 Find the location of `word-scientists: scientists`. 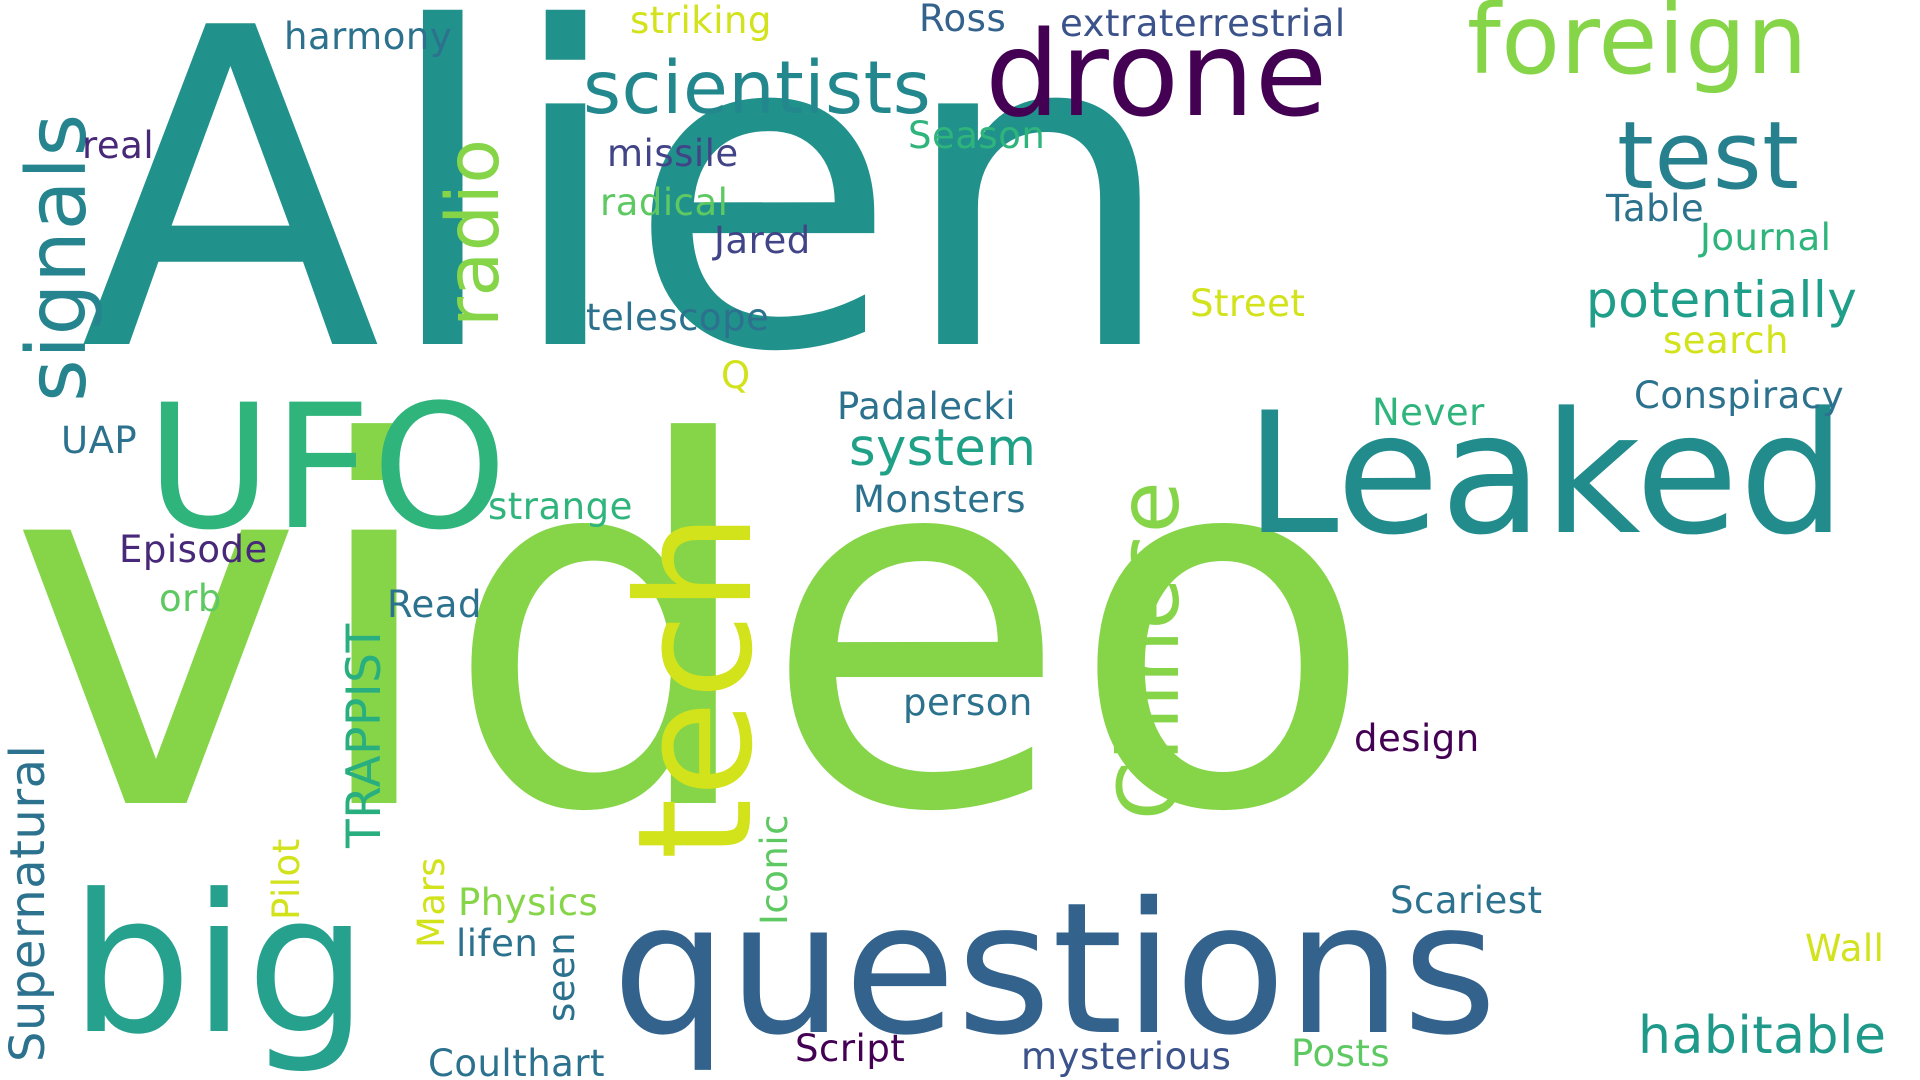

word-scientists: scientists is located at coordinates (757, 88).